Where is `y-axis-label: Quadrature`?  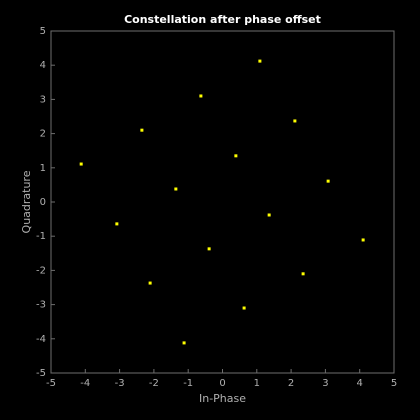 y-axis-label: Quadrature is located at coordinates (26, 201).